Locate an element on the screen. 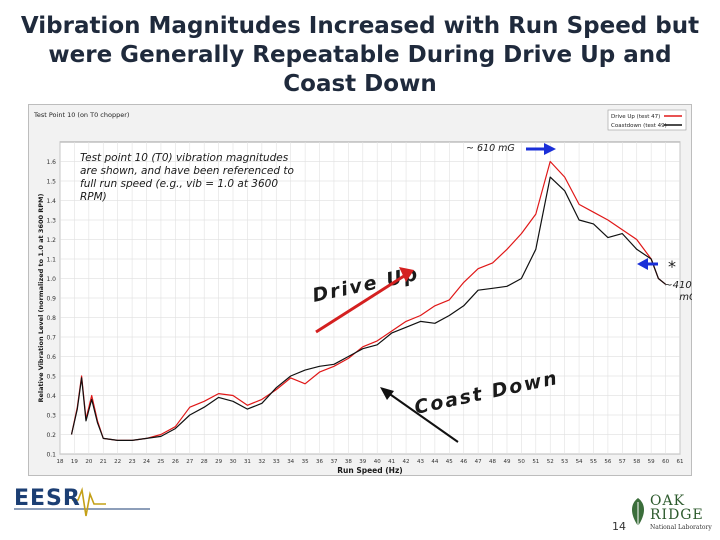  x-tick-label: 51 is located at coordinates (535, 462).